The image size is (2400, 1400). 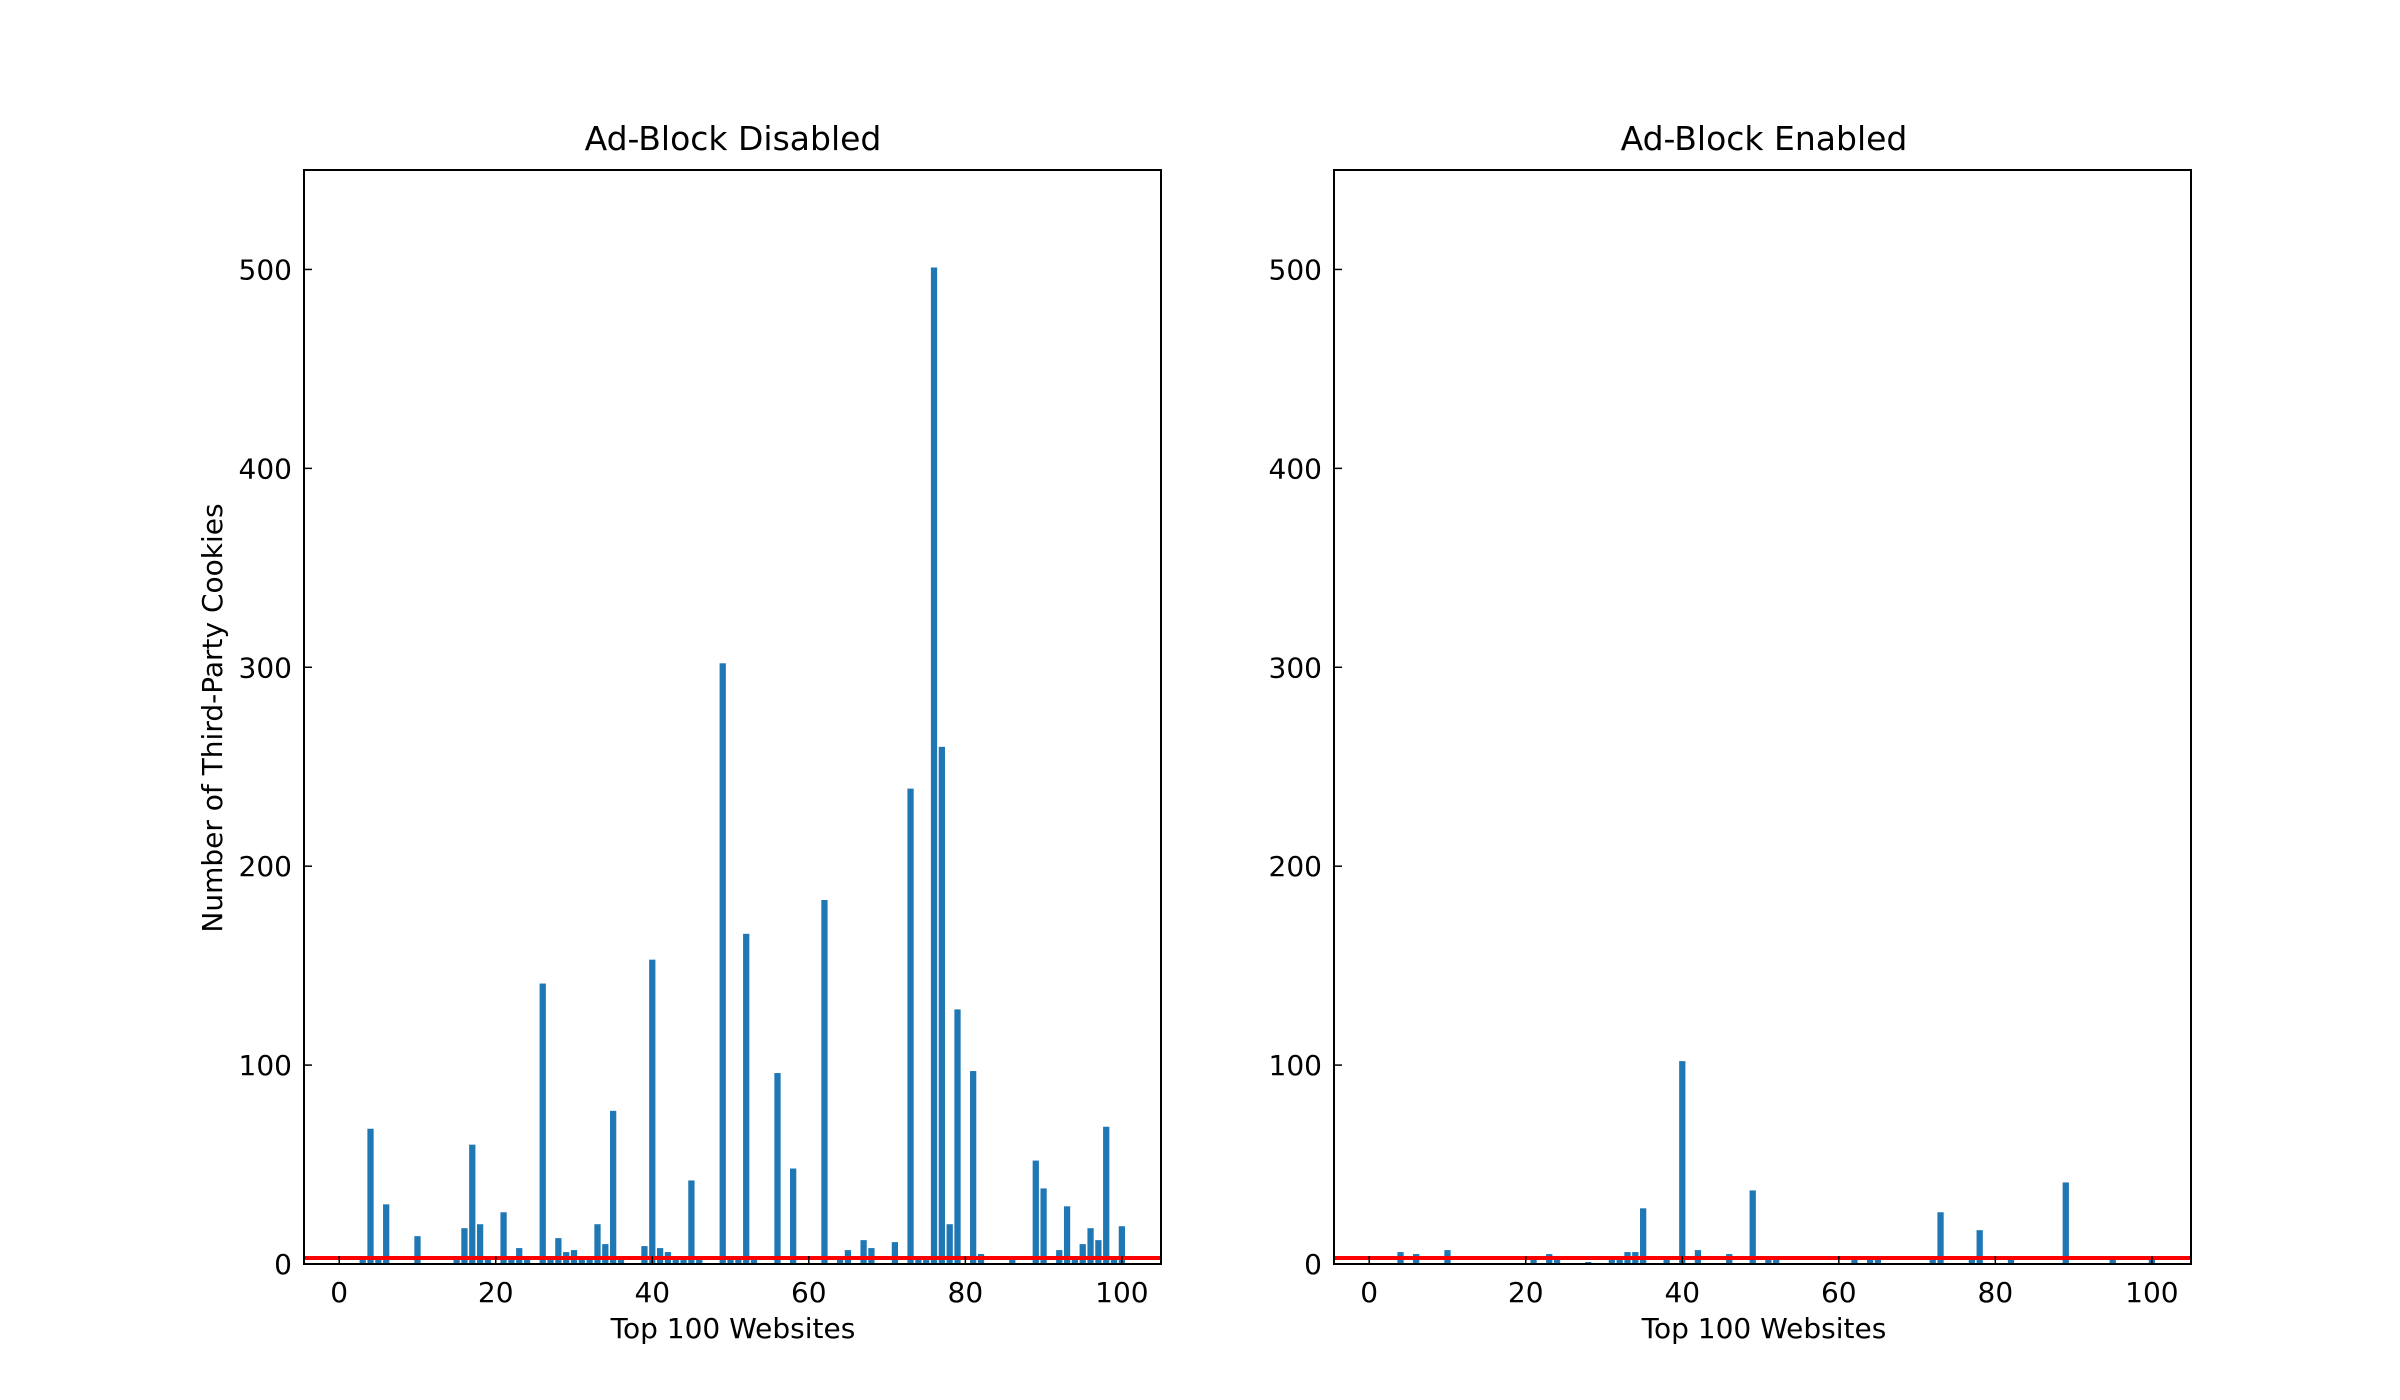 I want to click on chart-title: Ad-Block Enabled, so click(x=1764, y=138).